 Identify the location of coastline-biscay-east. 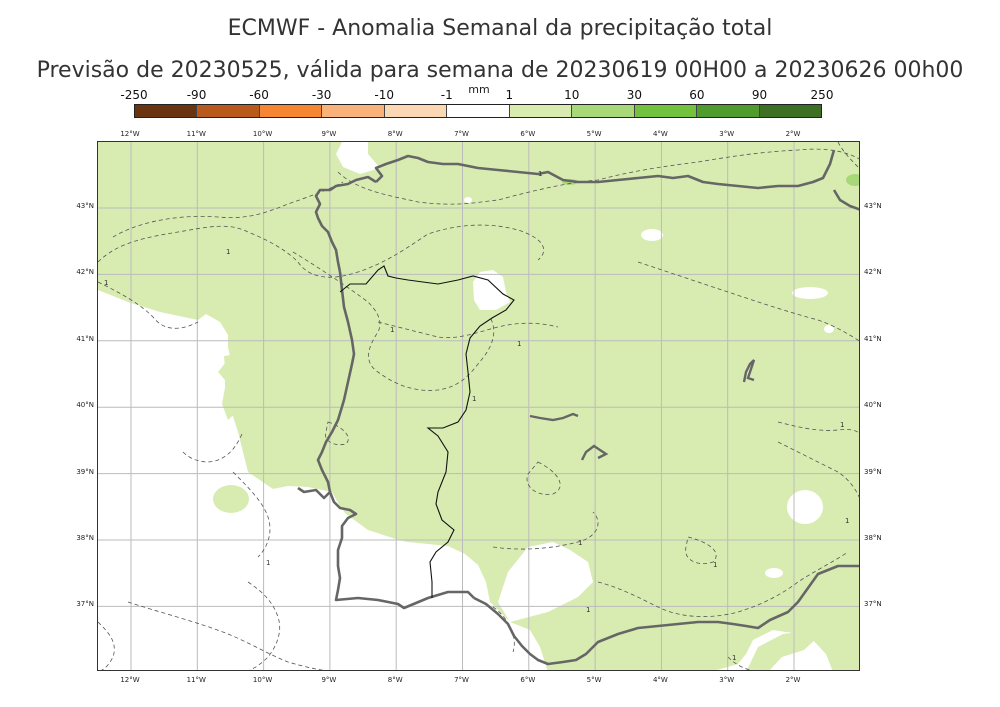
(845, 200).